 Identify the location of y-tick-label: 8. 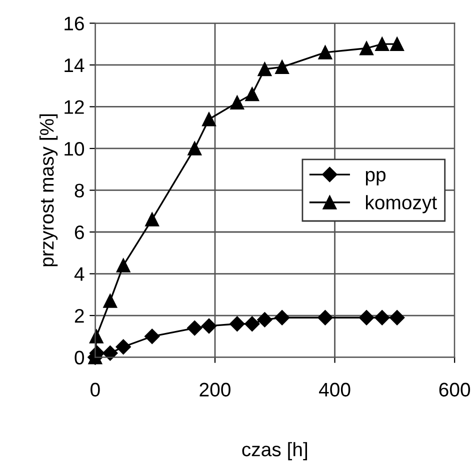
(79, 191).